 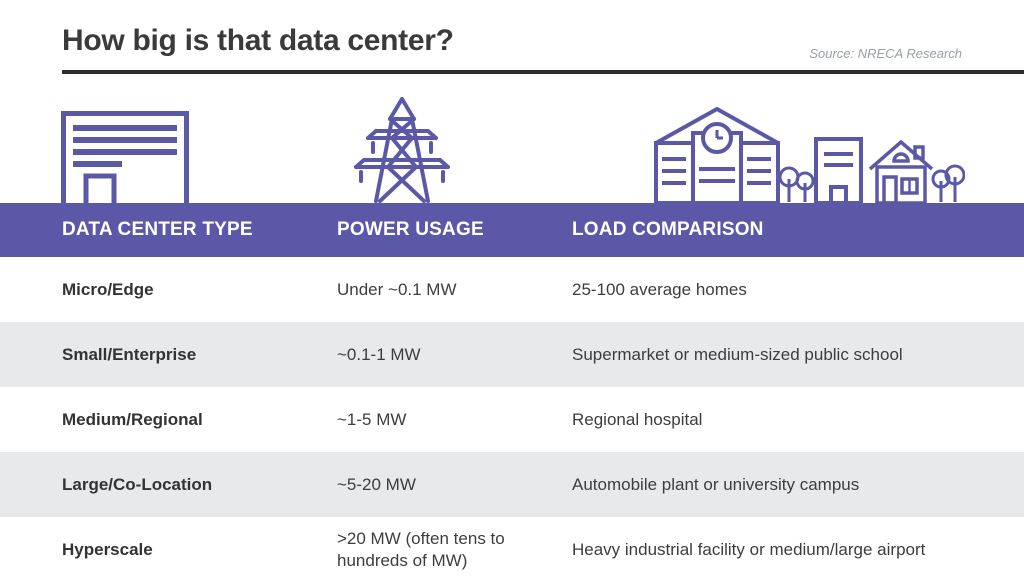 I want to click on load-comparison-scene-icon, so click(x=809, y=154).